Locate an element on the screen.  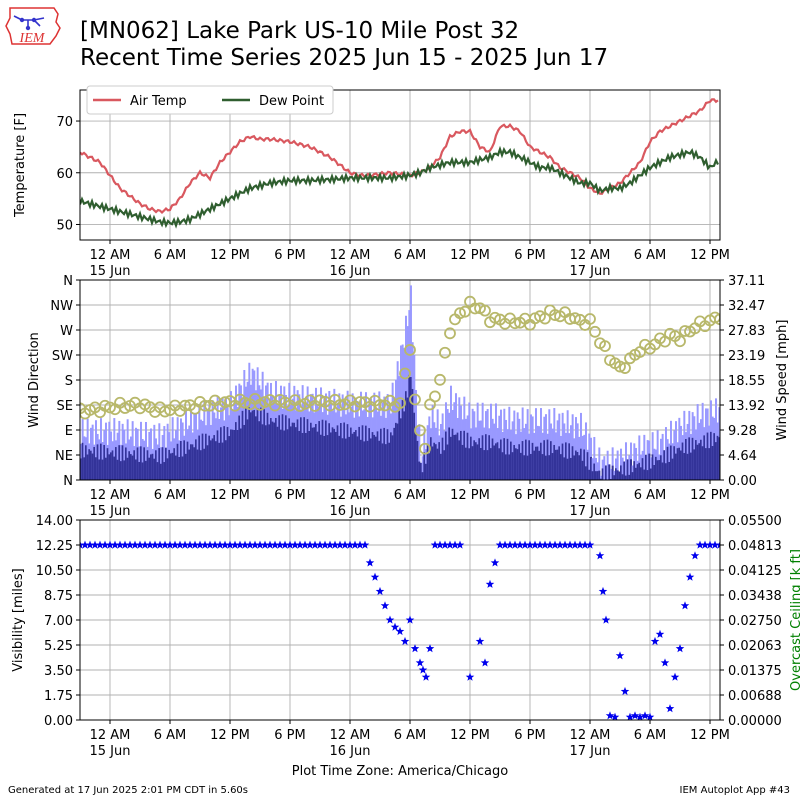
wind-dir-tick-label: NE is located at coordinates (64, 456).